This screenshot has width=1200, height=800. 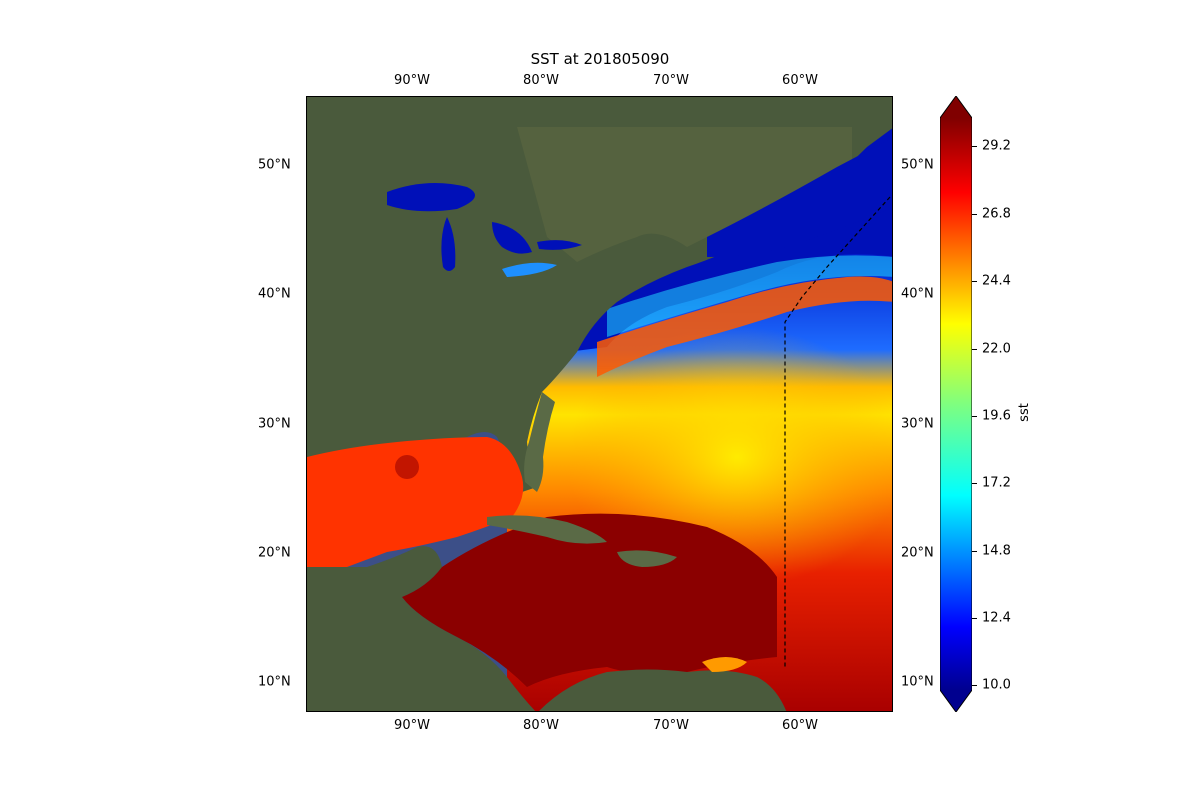 I want to click on land-central-america, so click(x=421, y=628).